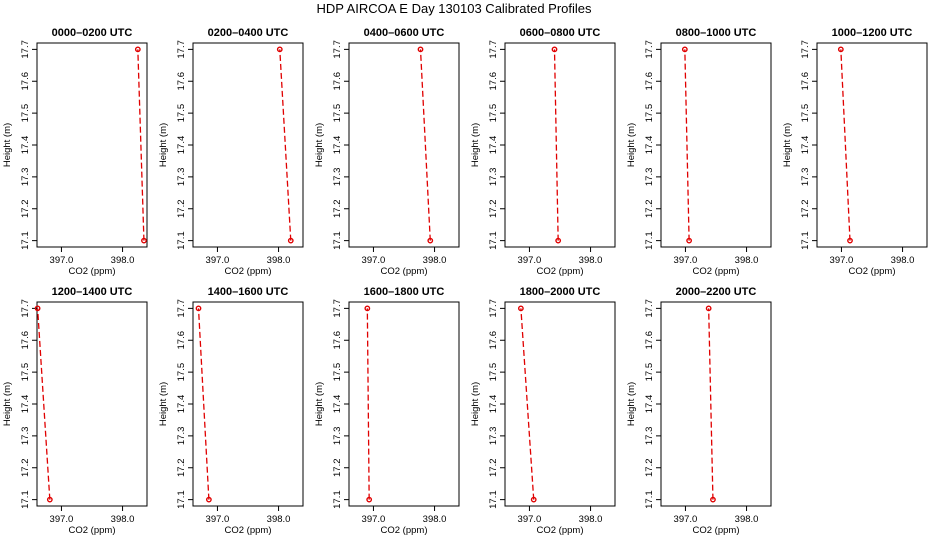  What do you see at coordinates (248, 292) in the screenshot?
I see `panel-title: 1400–1600 UTC` at bounding box center [248, 292].